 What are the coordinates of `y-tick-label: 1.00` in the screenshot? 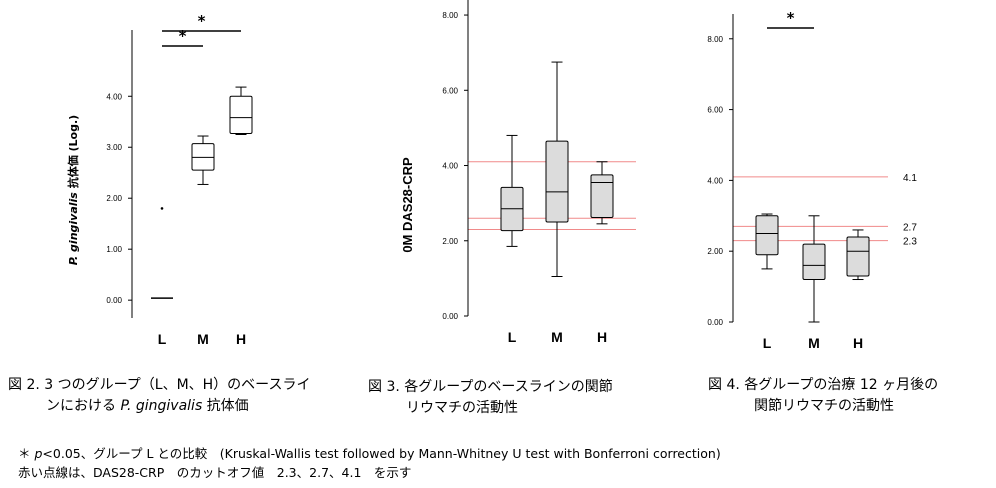 It's located at (114, 249).